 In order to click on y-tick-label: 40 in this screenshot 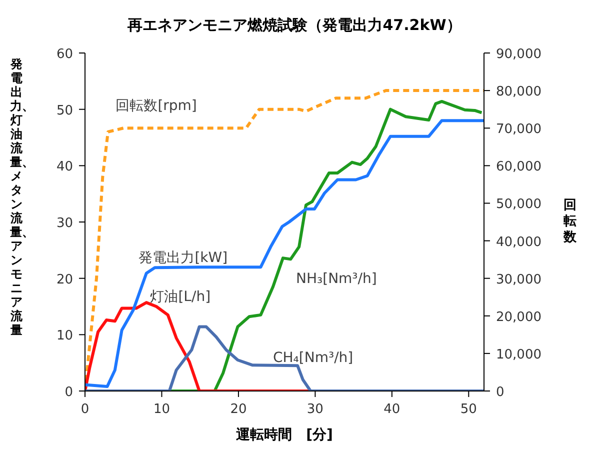, I will do `click(64, 167)`.